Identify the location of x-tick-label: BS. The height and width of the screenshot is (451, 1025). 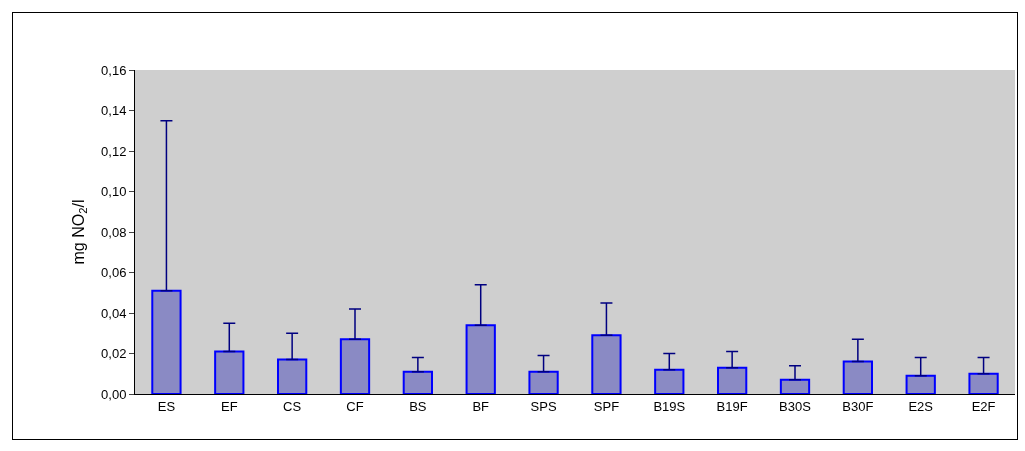
(418, 406).